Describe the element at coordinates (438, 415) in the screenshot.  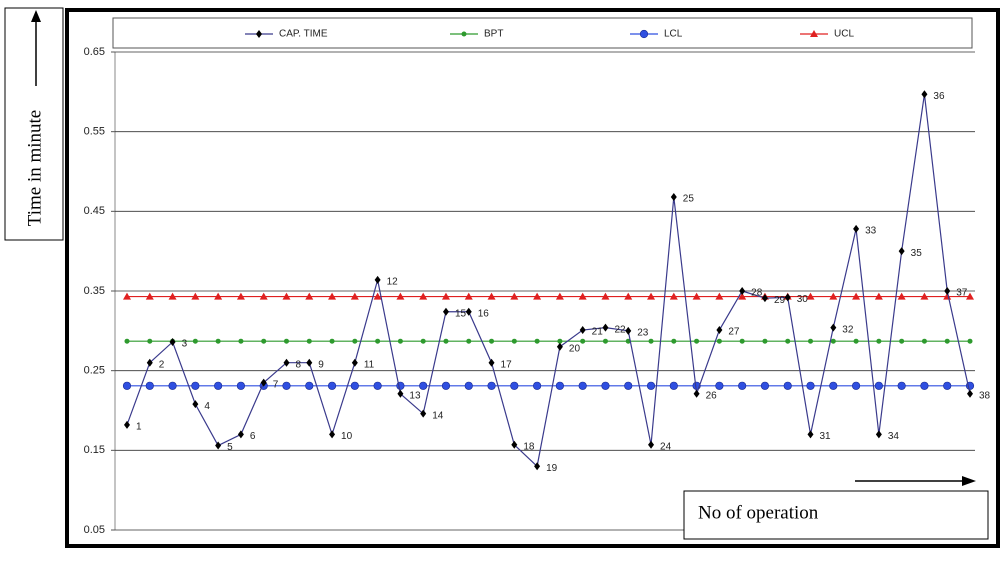
I see `point-label: 14` at that location.